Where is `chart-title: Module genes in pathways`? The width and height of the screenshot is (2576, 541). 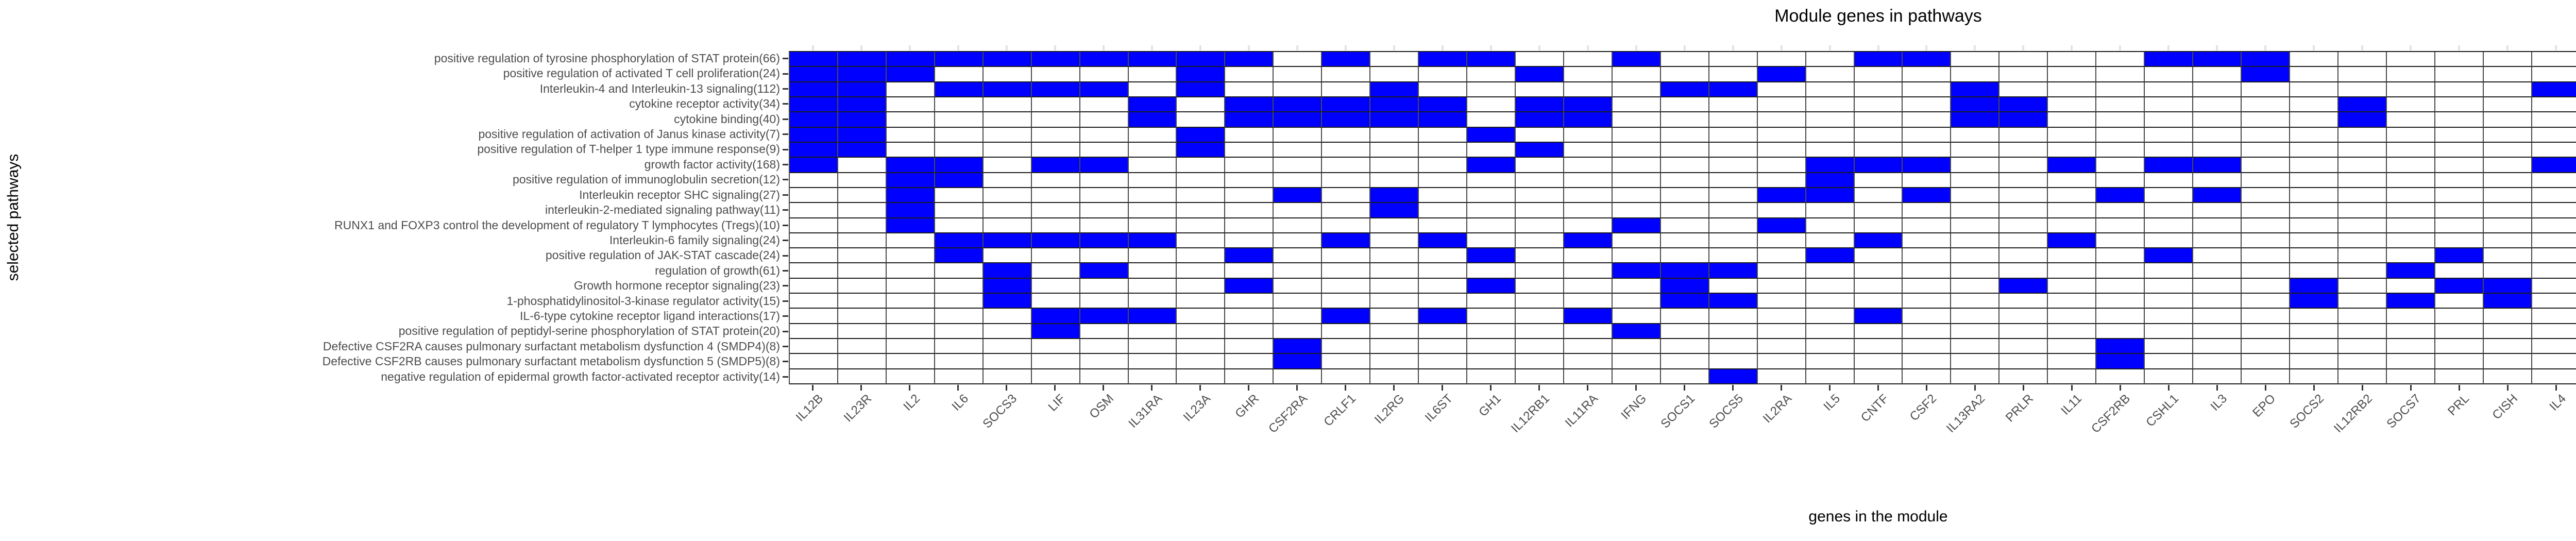 chart-title: Module genes in pathways is located at coordinates (1878, 16).